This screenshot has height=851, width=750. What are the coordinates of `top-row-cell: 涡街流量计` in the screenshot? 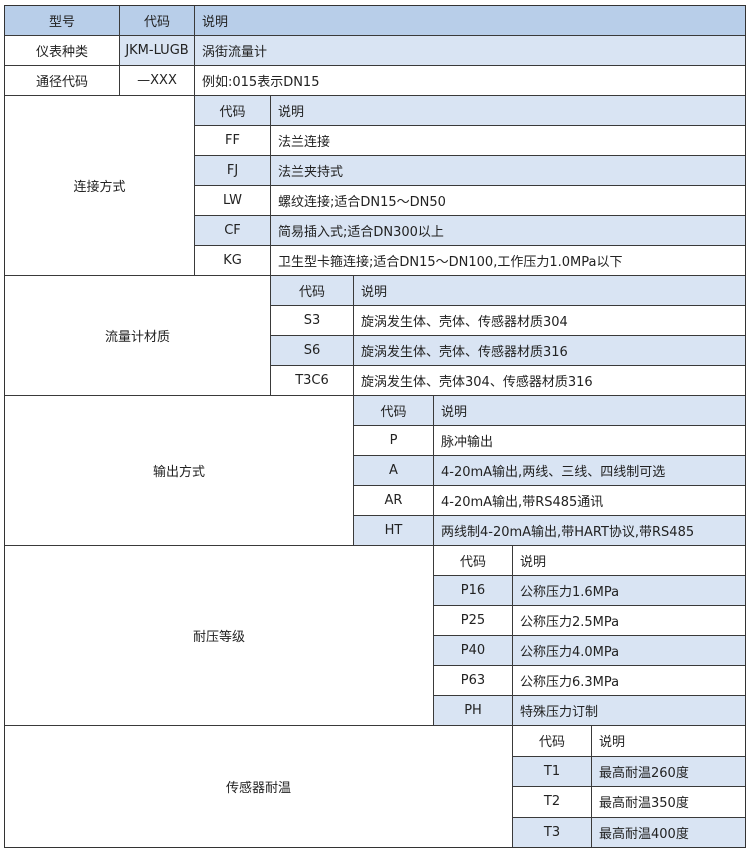 It's located at (470, 50).